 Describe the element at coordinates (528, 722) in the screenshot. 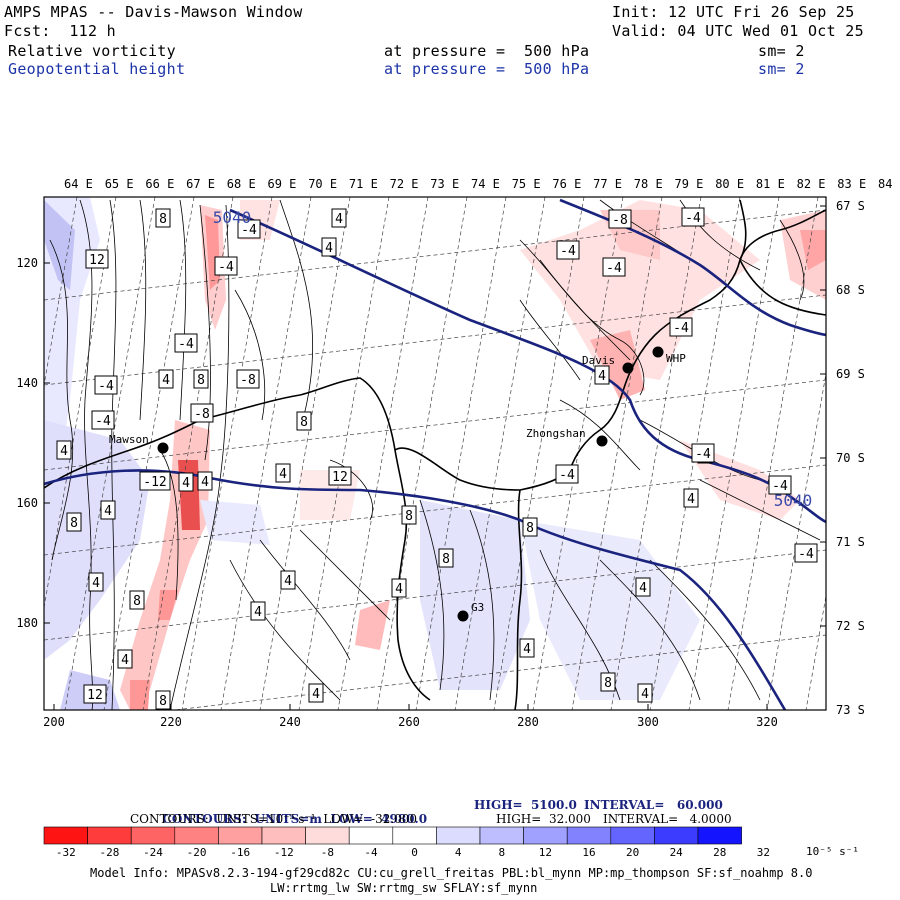

I see `x-tick-label: 280` at that location.